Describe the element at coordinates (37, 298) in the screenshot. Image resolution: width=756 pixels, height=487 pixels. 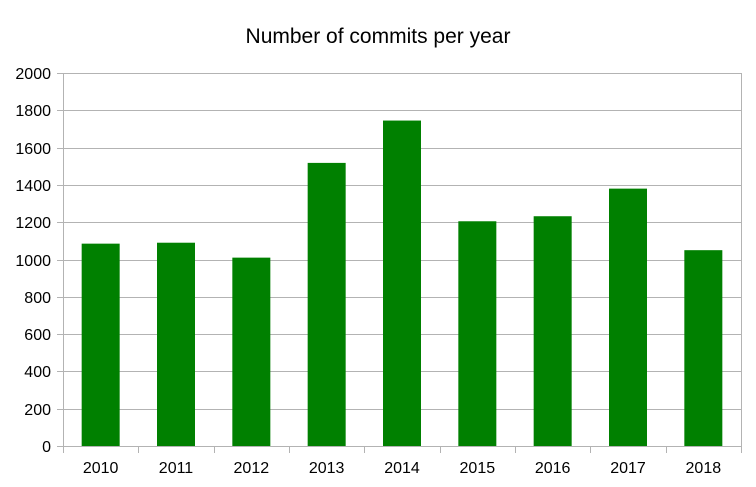
I see `y-tick-label: 800` at that location.